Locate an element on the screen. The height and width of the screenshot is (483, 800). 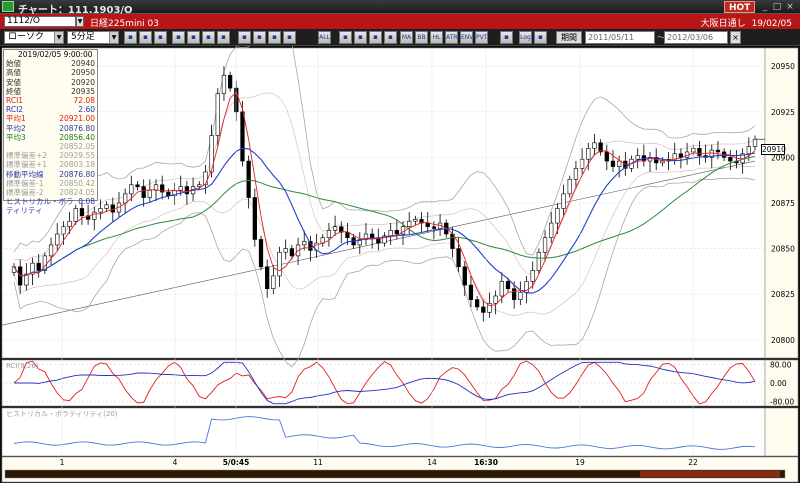
exchange-label: 大阪日通し is located at coordinates (723, 24).